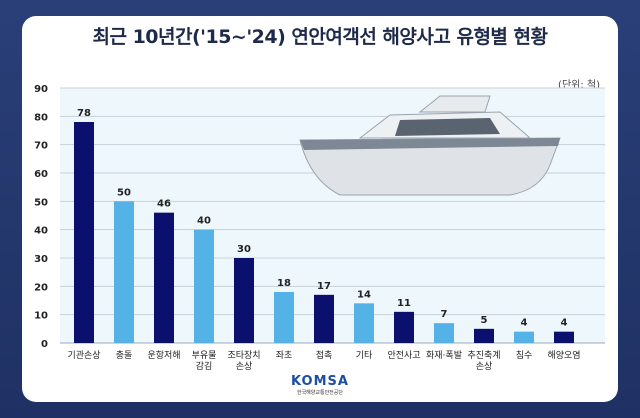  I want to click on data-label: 11, so click(404, 303).